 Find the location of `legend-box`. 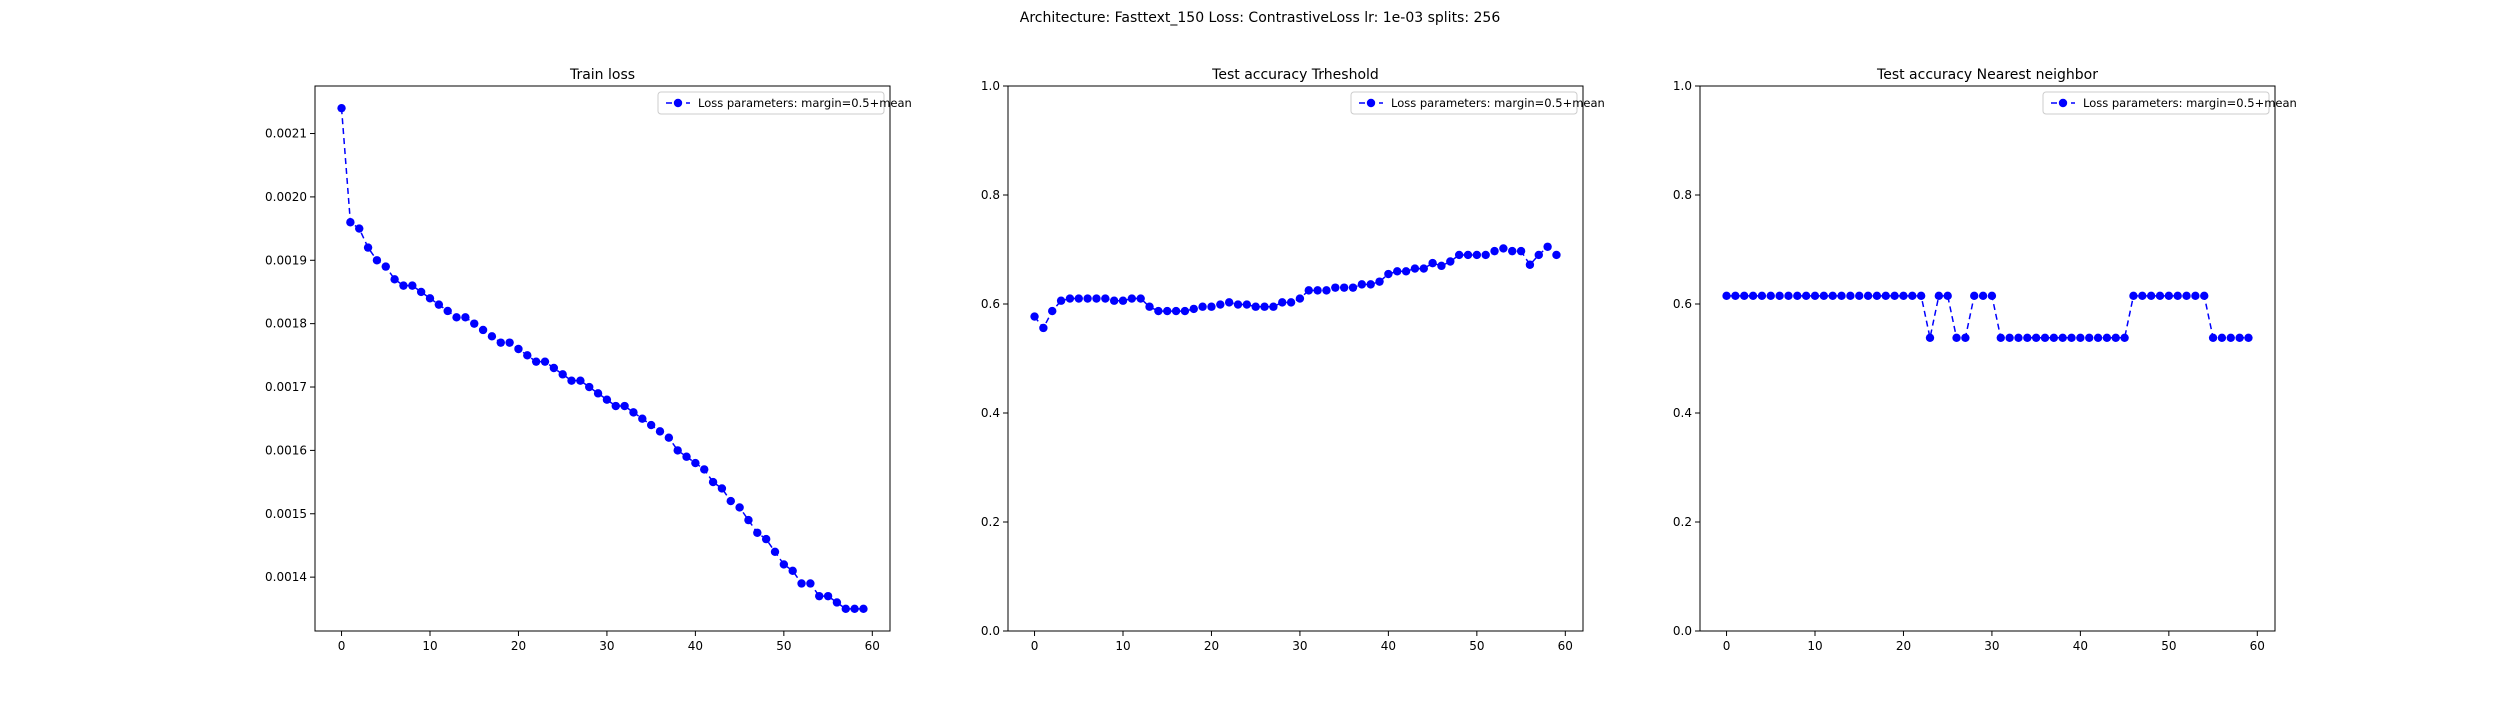

legend-box is located at coordinates (1464, 103).